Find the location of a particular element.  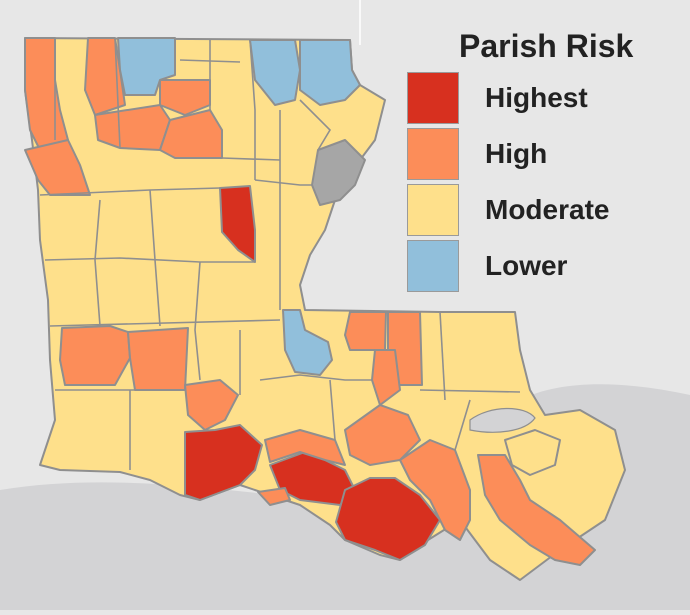

legend-label-moderate: Moderate is located at coordinates (547, 209).